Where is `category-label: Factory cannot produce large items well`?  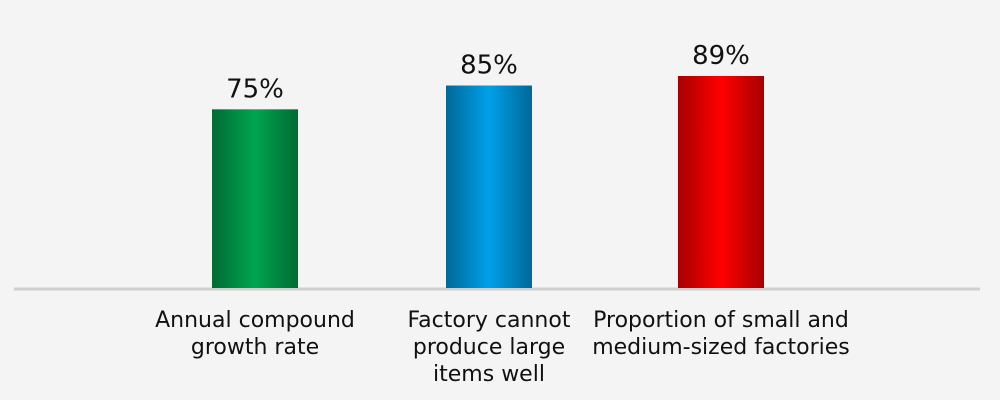
category-label: Factory cannot produce large items well is located at coordinates (489, 347).